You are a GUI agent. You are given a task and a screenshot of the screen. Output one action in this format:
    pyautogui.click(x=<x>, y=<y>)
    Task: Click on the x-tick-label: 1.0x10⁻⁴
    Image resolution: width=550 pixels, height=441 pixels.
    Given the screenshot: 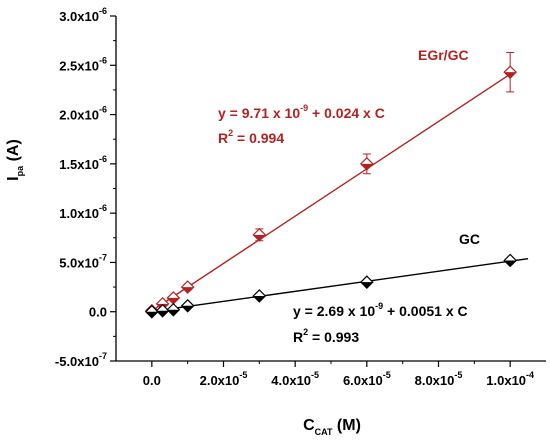 What is the action you would take?
    pyautogui.click(x=510, y=379)
    